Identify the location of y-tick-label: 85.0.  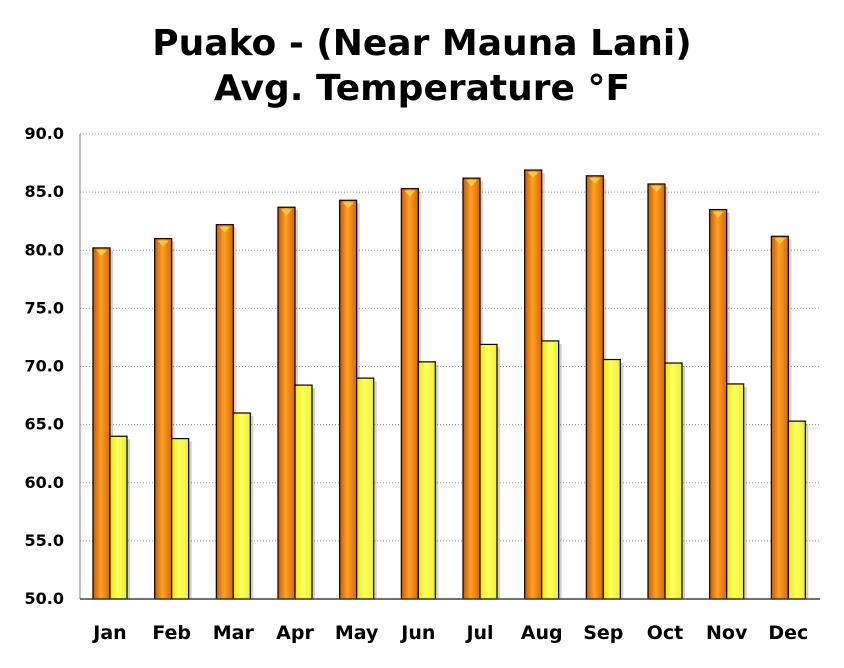
(44, 191).